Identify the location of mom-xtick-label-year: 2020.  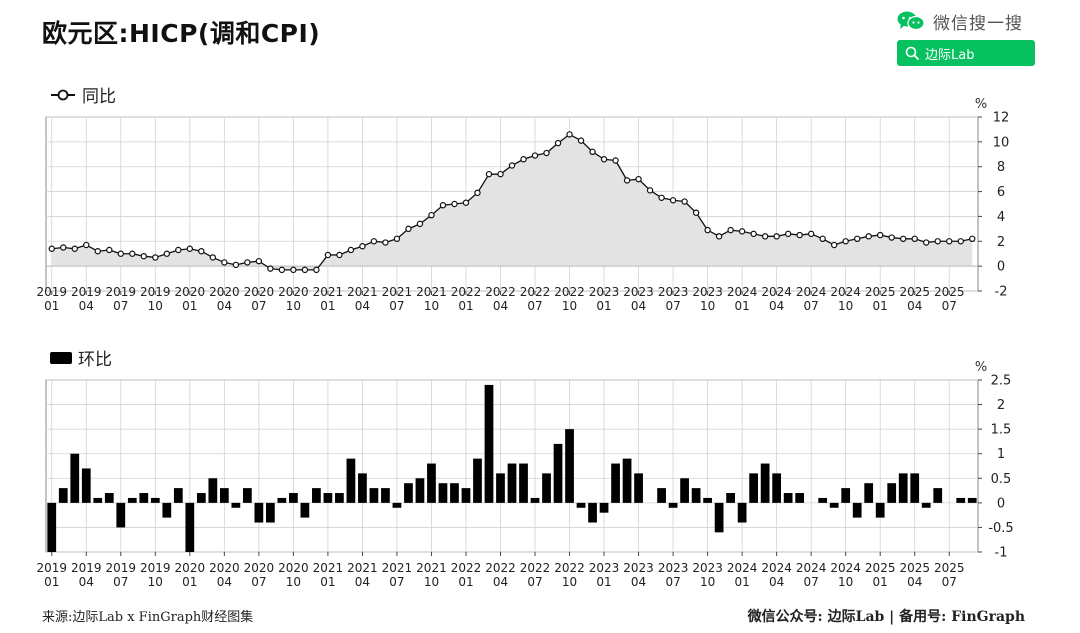
(293, 568).